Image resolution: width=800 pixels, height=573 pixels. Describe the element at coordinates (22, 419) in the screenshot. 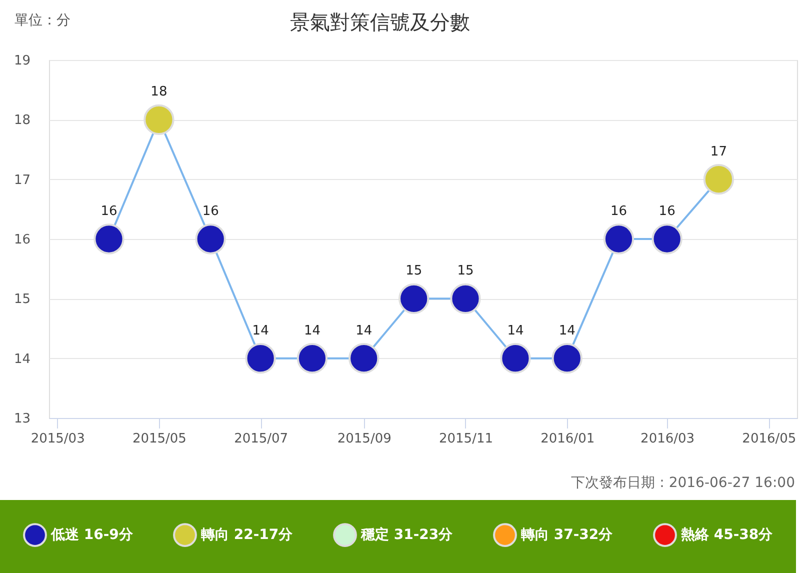

I see `y-tick-label: 13` at that location.